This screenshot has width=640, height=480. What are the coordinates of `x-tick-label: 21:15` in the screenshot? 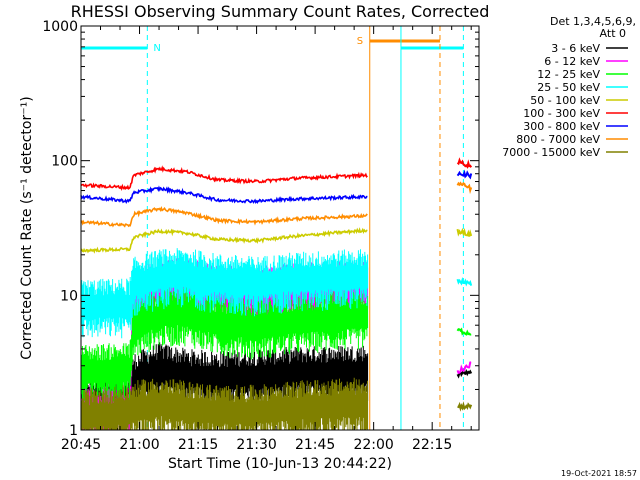 It's located at (198, 445).